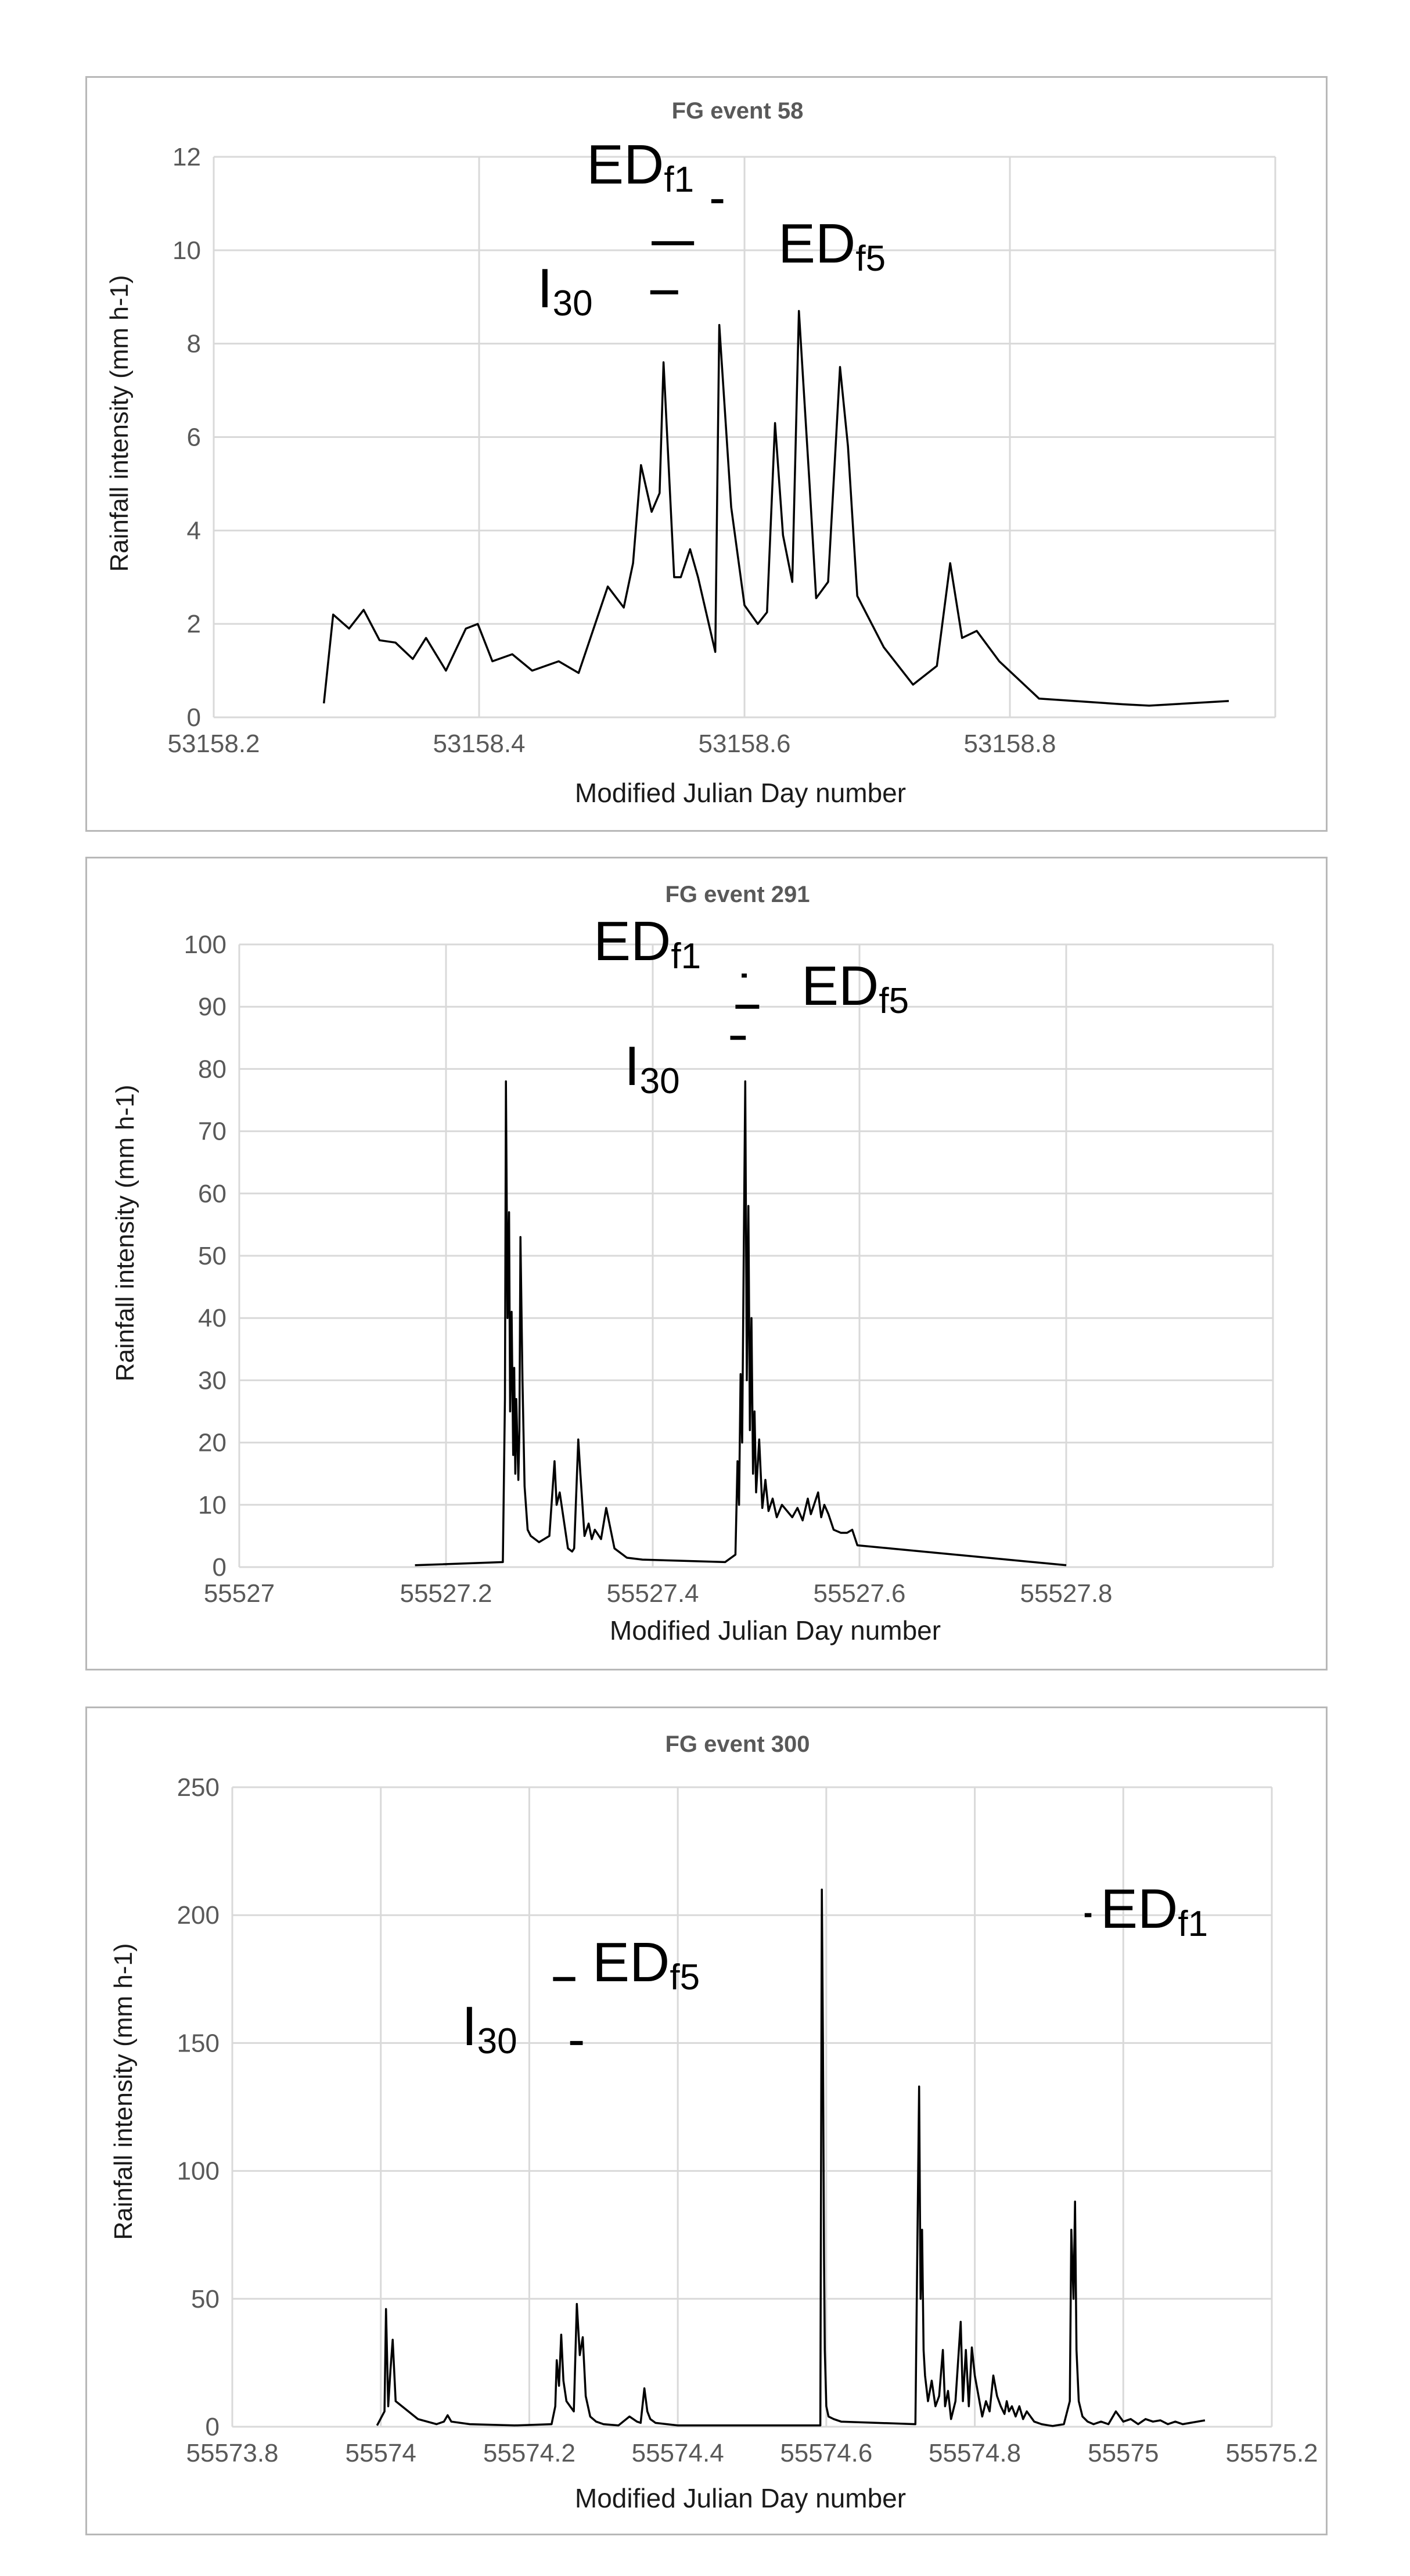 The width and height of the screenshot is (1410, 2576). I want to click on chart-title: FG event 291, so click(737, 894).